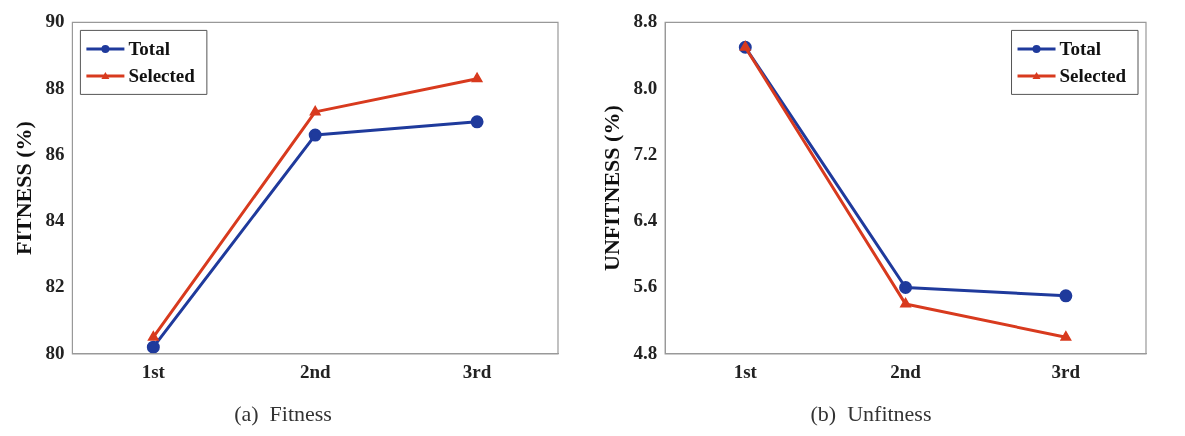 Image resolution: width=1185 pixels, height=436 pixels. I want to click on y-tick-label: 88, so click(55, 87).